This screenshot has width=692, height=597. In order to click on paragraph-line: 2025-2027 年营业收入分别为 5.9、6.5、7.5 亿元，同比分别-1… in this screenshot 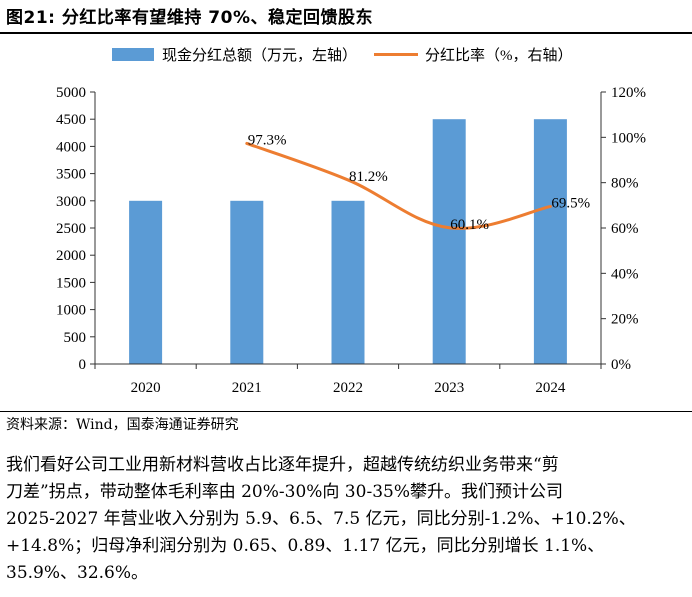, I will do `click(321, 519)`.